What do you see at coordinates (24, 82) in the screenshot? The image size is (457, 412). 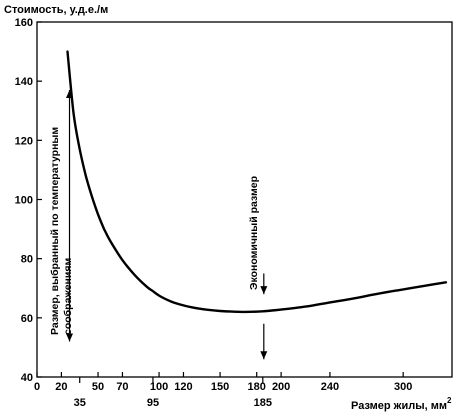 I see `y-tick-label: 140` at bounding box center [24, 82].